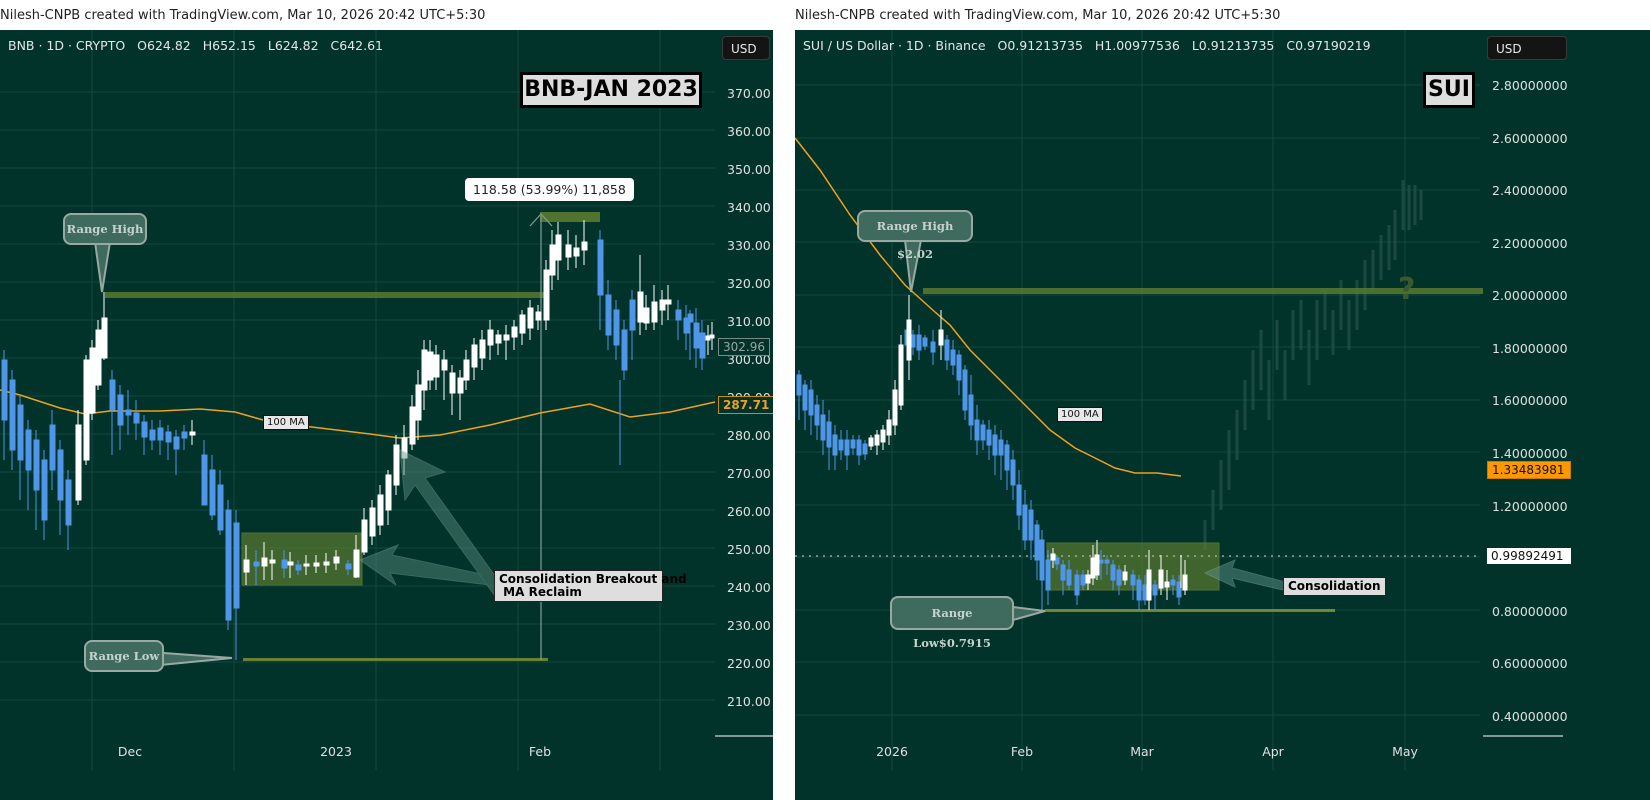 This screenshot has width=1650, height=800. What do you see at coordinates (894, 45) in the screenshot?
I see `sui-symbol: SUI / US Dollar · 1D · Binance` at bounding box center [894, 45].